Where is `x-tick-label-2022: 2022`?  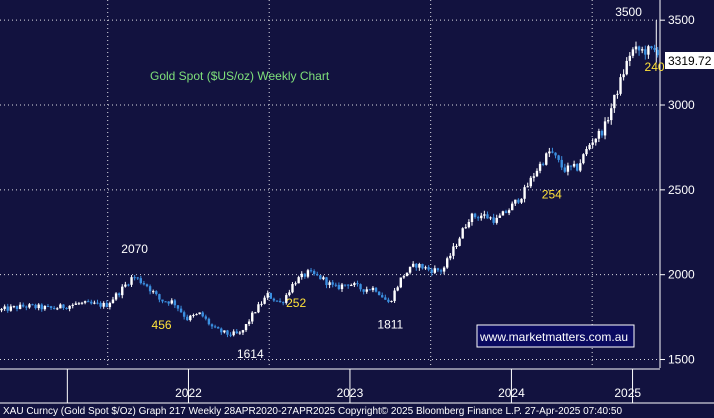
x-tick-label-2022: 2022 is located at coordinates (188, 393).